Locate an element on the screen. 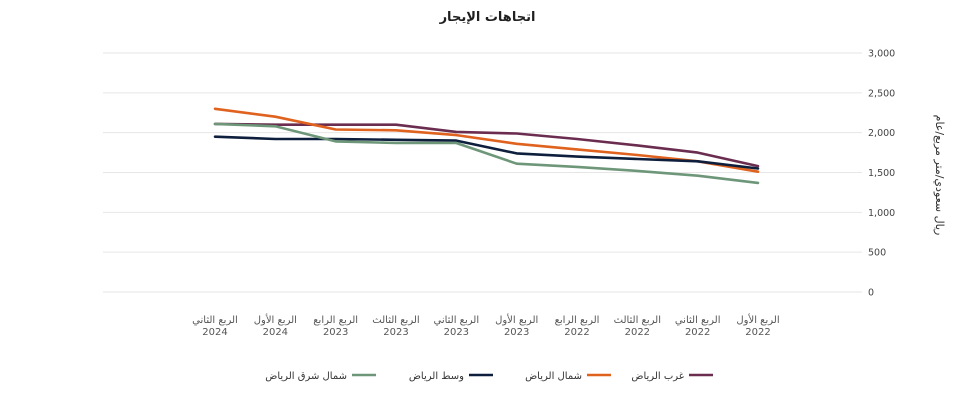 The image size is (975, 409). legend-item: شمال شرق الرياض is located at coordinates (320, 376).